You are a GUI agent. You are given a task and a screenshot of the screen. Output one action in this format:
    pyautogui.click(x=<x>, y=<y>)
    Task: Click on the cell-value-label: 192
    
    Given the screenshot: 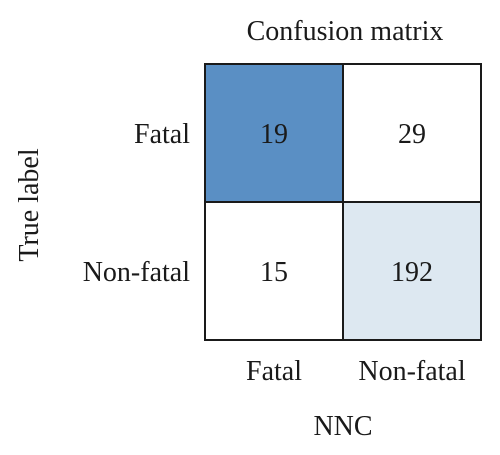 What is the action you would take?
    pyautogui.click(x=412, y=272)
    